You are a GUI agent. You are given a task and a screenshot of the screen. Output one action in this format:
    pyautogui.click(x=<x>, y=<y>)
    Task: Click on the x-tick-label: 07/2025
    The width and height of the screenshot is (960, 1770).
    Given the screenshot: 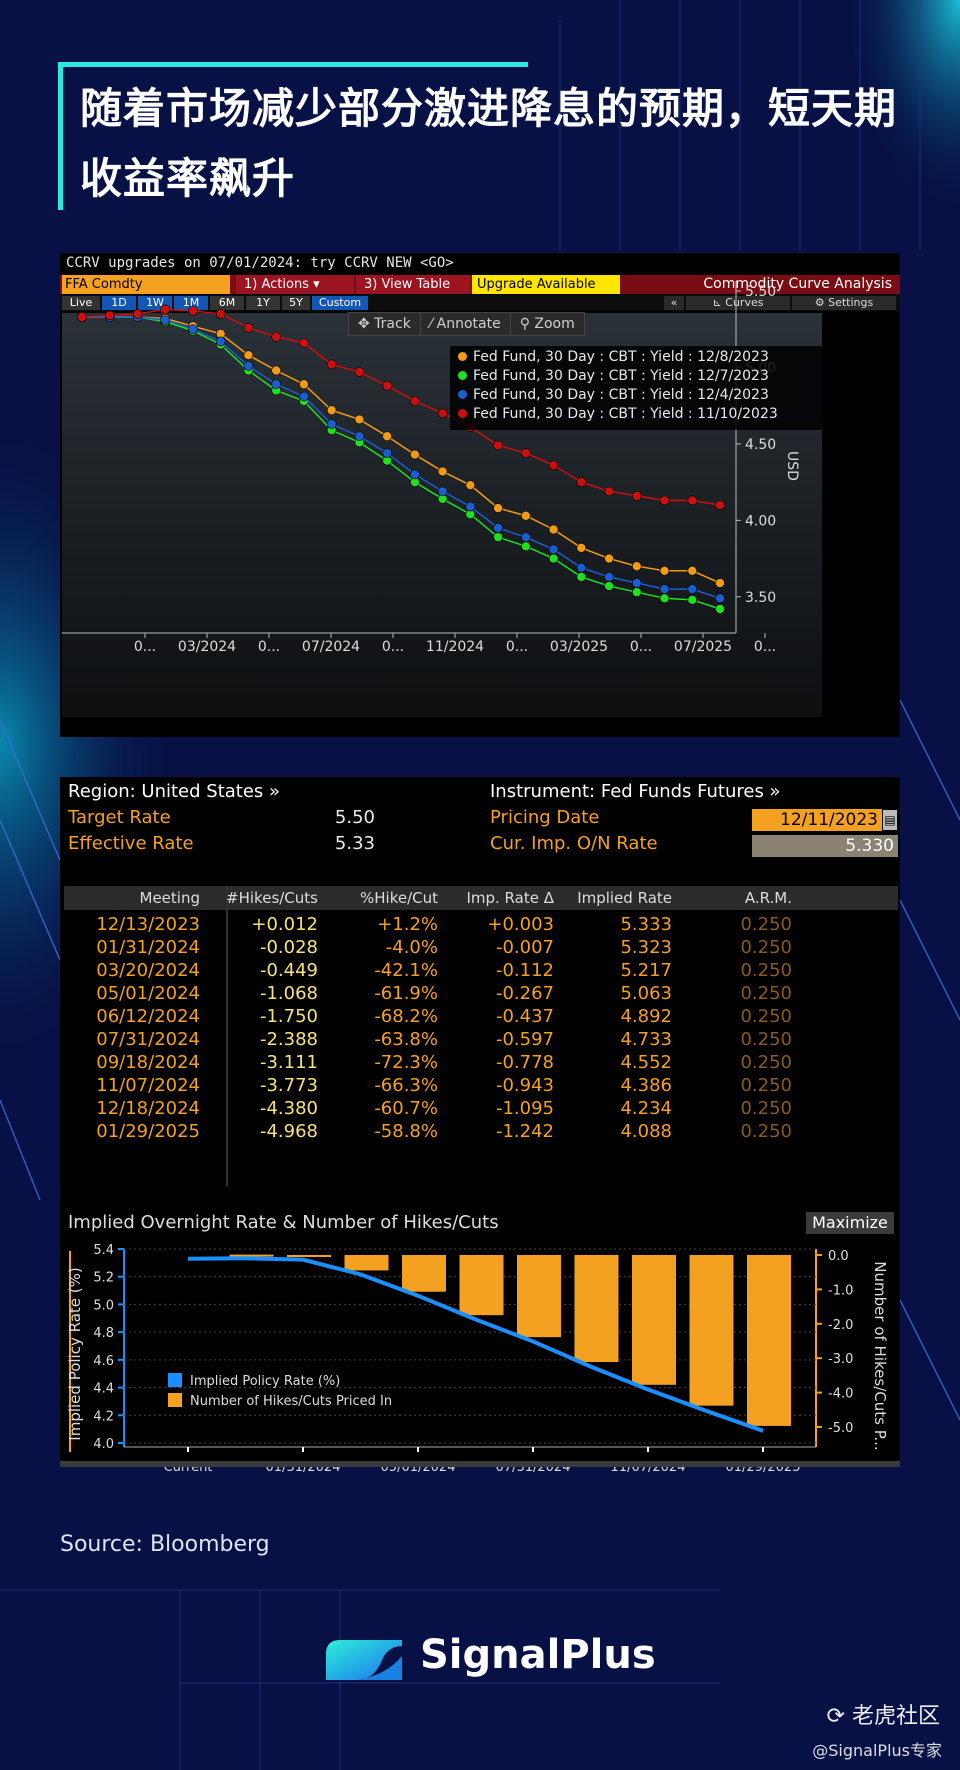 What is the action you would take?
    pyautogui.click(x=703, y=647)
    